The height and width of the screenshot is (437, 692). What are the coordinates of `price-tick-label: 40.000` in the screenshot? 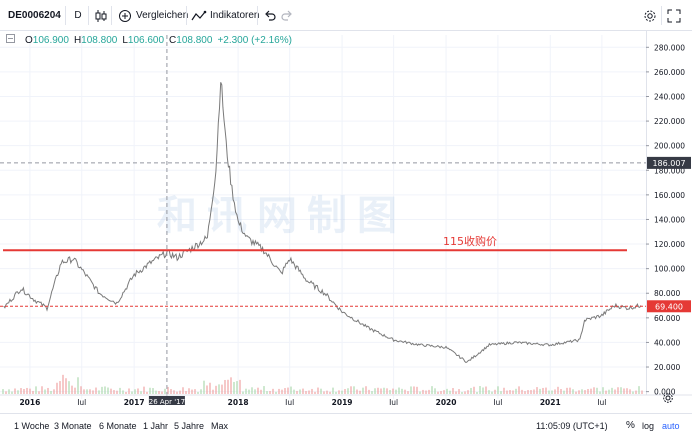 It's located at (667, 342).